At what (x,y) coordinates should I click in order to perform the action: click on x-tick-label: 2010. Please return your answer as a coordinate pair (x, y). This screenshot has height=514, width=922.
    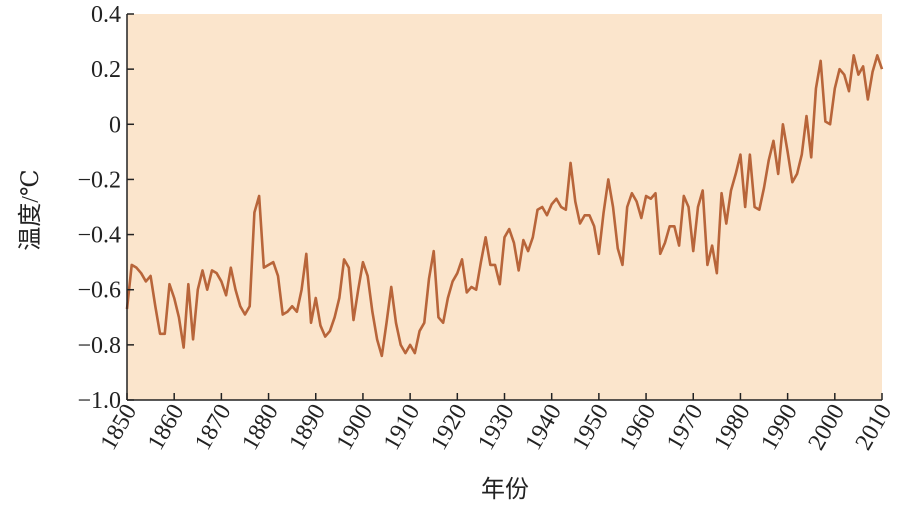
    Looking at the image, I should click on (874, 427).